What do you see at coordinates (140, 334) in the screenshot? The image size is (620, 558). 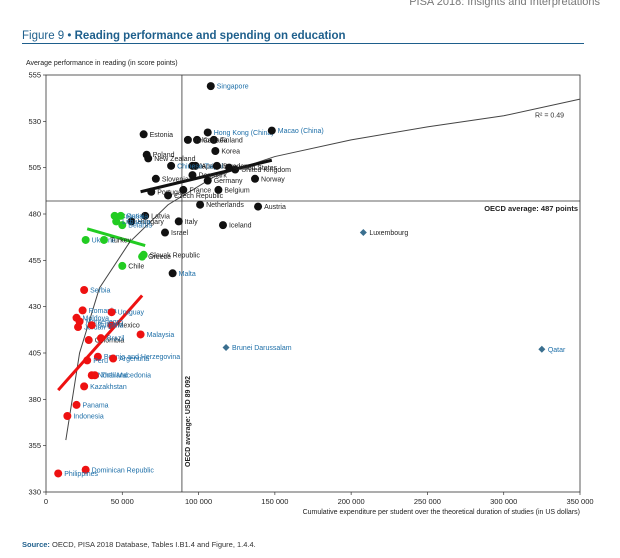 I see `point-malaysia` at bounding box center [140, 334].